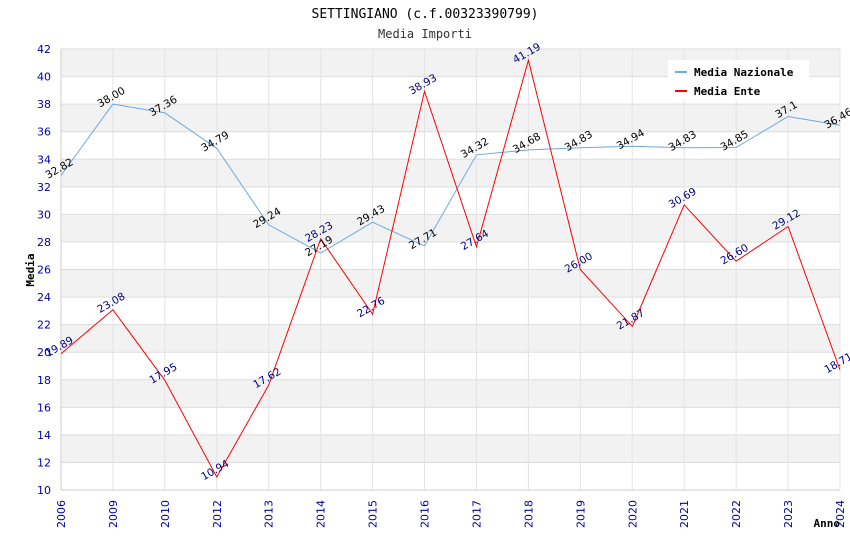 Image resolution: width=850 pixels, height=550 pixels. Describe the element at coordinates (425, 14) in the screenshot. I see `chart-title: SETTINGIANO (c.f.00323390799)` at that location.